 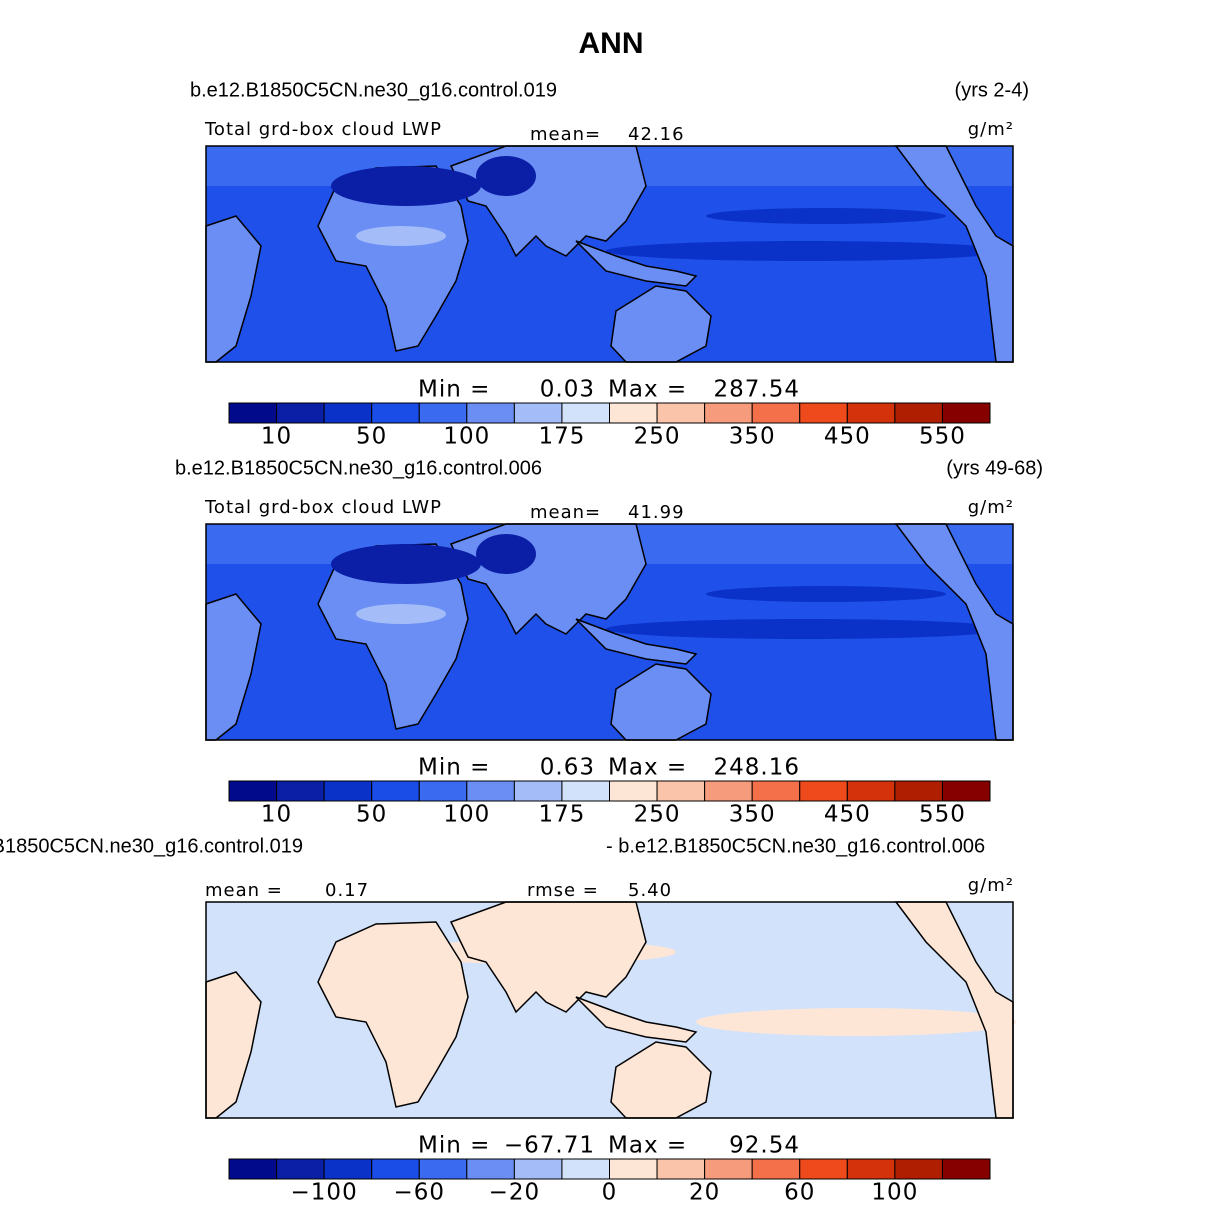 What do you see at coordinates (647, 1146) in the screenshot?
I see `max-label: Max =` at bounding box center [647, 1146].